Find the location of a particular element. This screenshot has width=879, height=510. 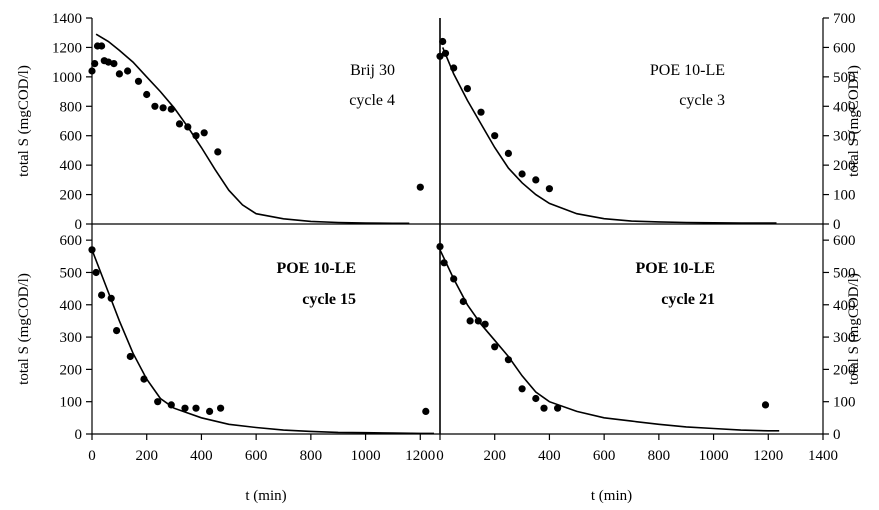

panel-annotation: Brij 30 is located at coordinates (372, 70).